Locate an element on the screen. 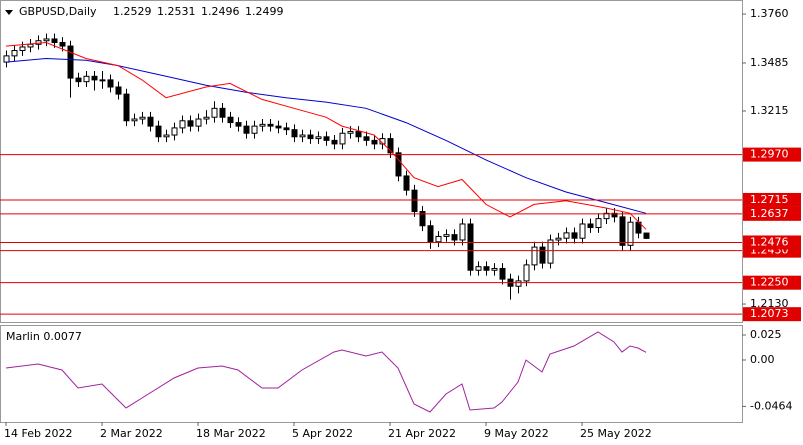  x-tick-label: 25 May 2022 is located at coordinates (616, 433).